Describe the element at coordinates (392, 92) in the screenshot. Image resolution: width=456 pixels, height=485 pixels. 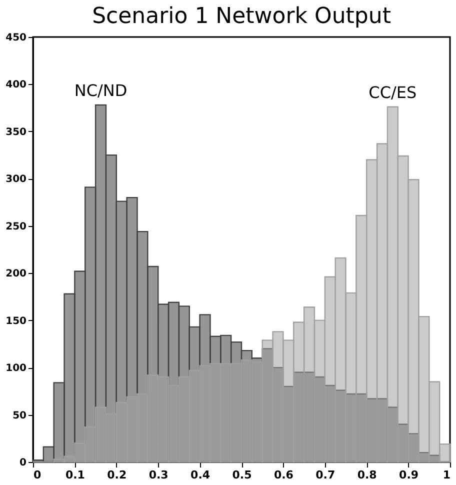
I see `series-label: CC/ES` at that location.